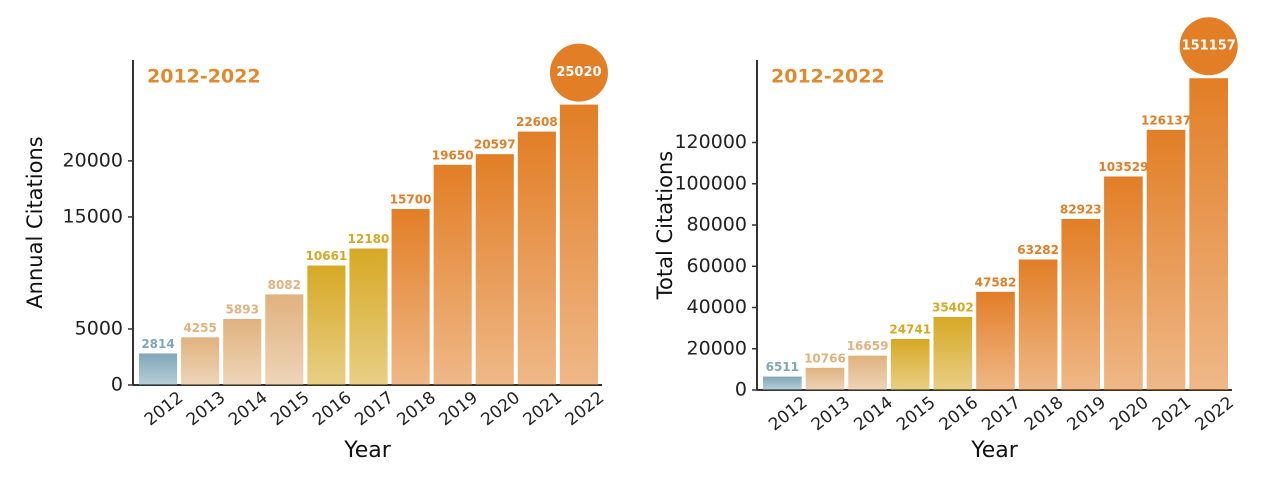 This screenshot has width=1268, height=479. I want to click on y-tick-label: 5000, so click(99, 328).